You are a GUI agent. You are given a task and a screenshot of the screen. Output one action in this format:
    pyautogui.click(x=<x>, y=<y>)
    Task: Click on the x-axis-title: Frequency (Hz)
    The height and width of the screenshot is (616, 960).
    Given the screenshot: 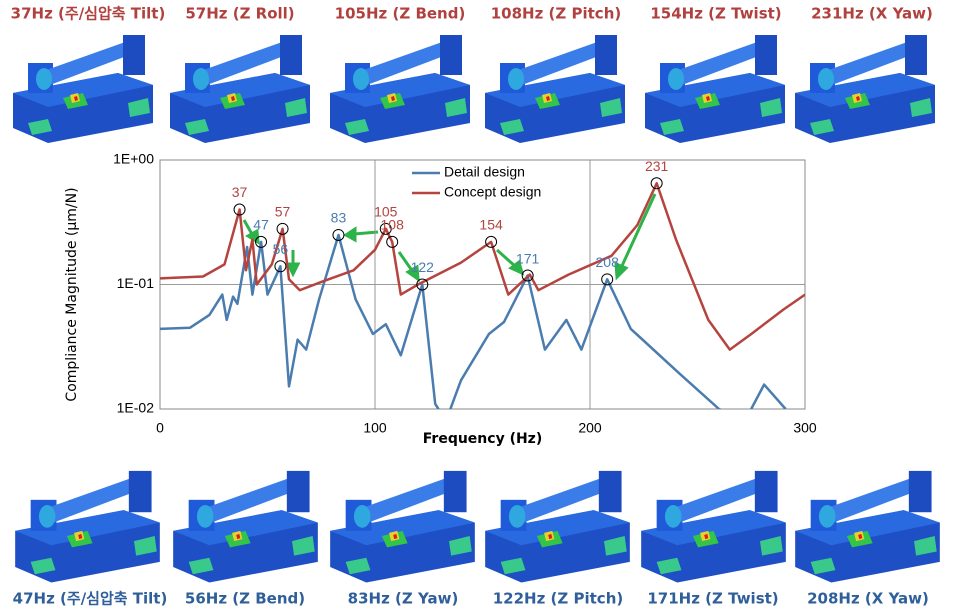 What is the action you would take?
    pyautogui.click(x=482, y=439)
    